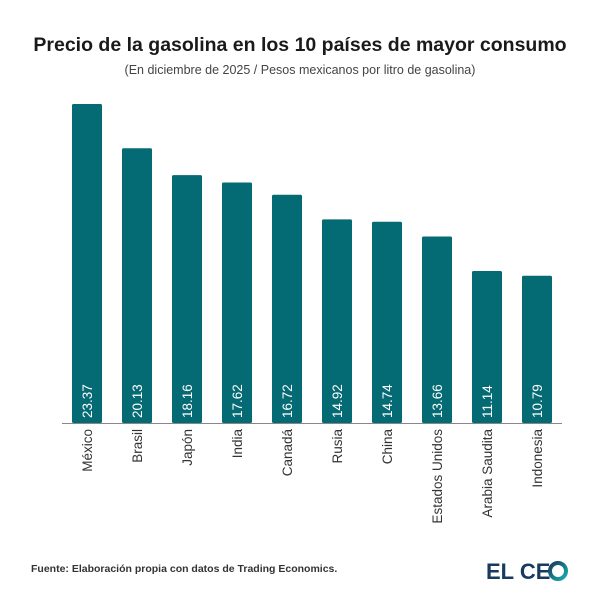  What do you see at coordinates (187, 401) in the screenshot?
I see `value-label: 18.16` at bounding box center [187, 401].